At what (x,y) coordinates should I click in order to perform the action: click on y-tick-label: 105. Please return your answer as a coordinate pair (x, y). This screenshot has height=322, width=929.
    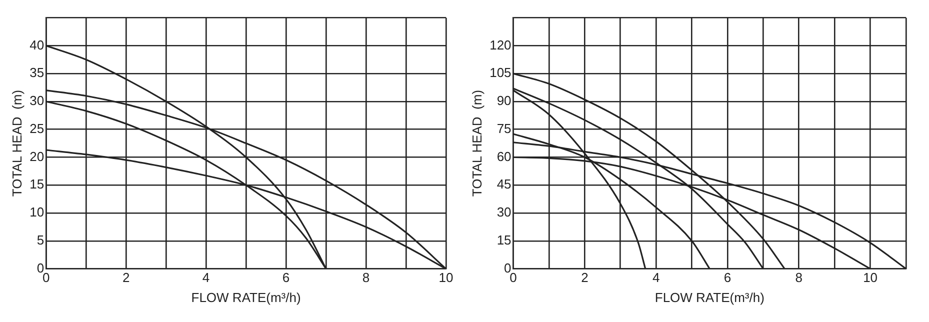
    Looking at the image, I should click on (501, 72).